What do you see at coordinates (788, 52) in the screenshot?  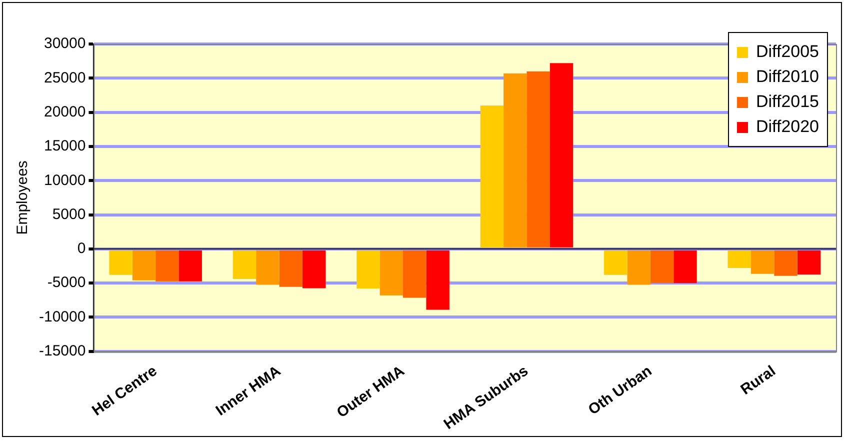 I see `legend-label: Diff2005` at bounding box center [788, 52].